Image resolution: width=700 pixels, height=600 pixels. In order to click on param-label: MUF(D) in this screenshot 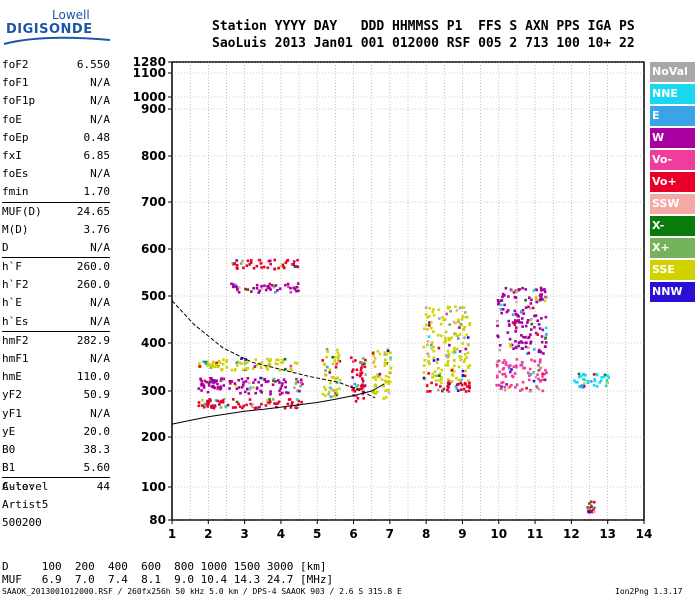, I will do `click(22, 211)`.